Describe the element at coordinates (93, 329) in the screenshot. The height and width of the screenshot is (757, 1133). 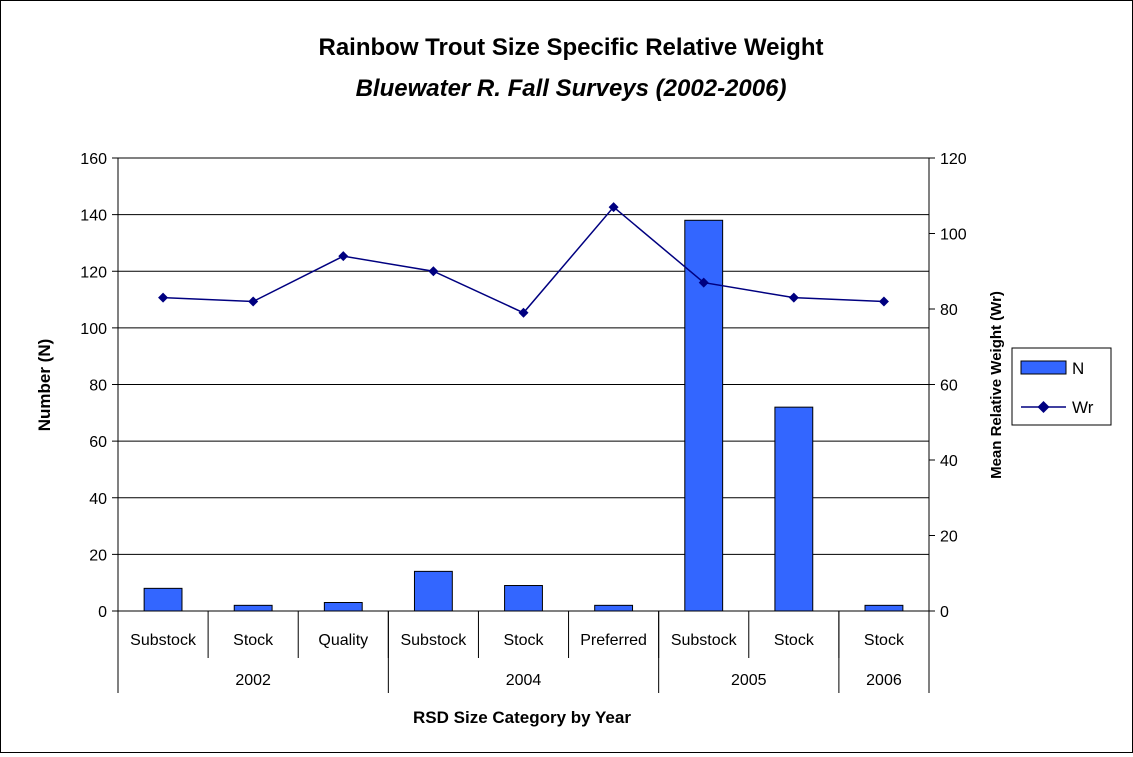
I see `y-tick-label-5: 100` at that location.